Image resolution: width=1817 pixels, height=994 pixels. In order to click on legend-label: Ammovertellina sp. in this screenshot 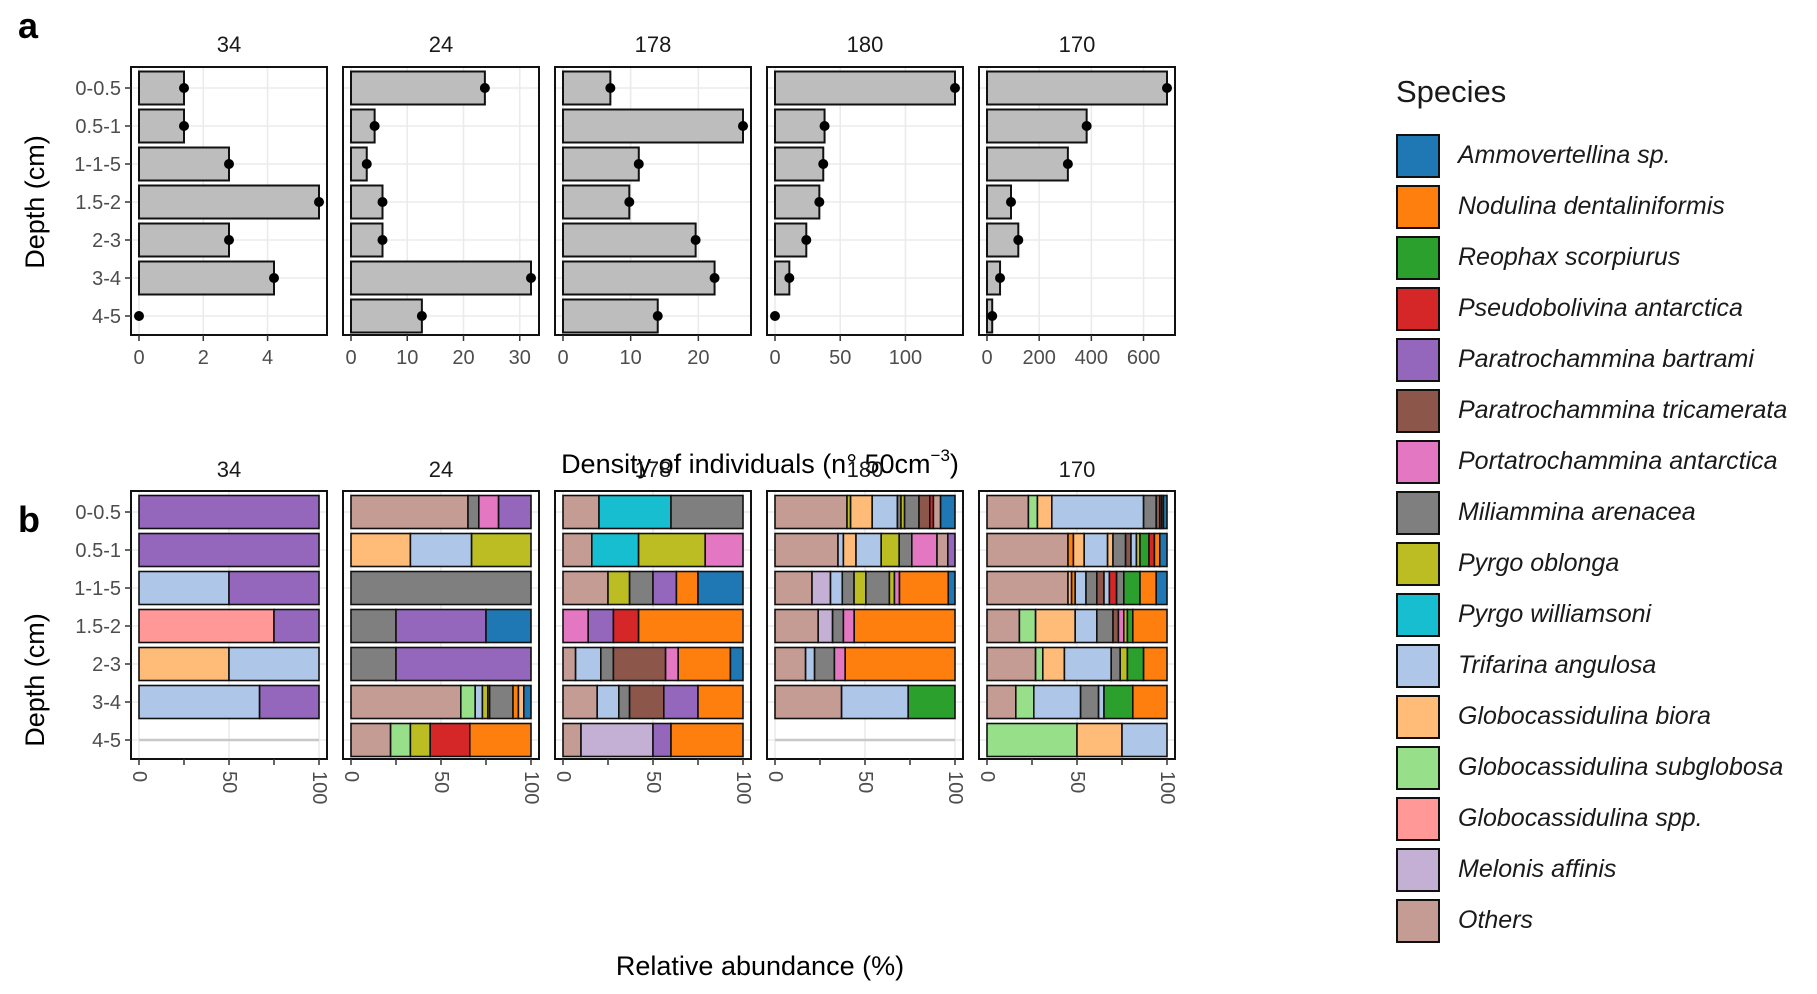, I will do `click(1564, 155)`.